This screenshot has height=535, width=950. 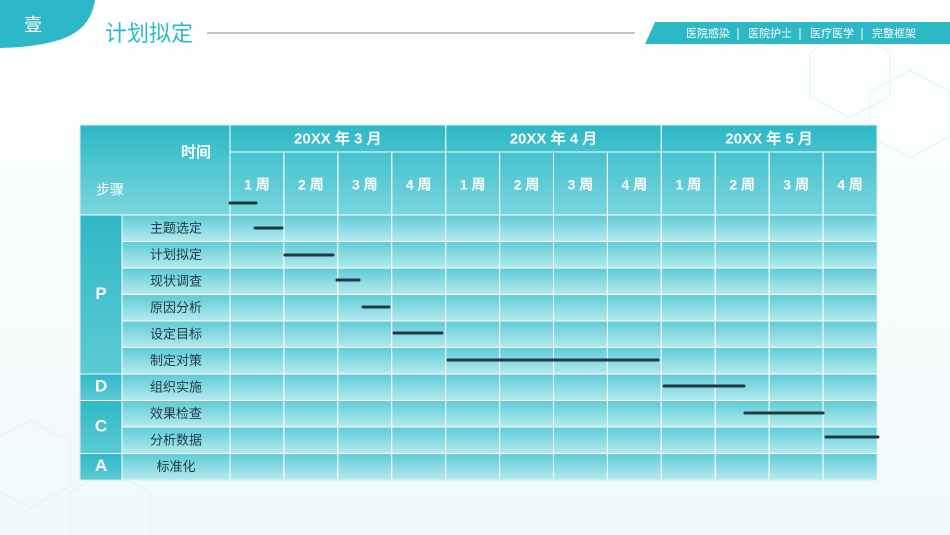 I want to click on tag: 医院感染, so click(x=708, y=33).